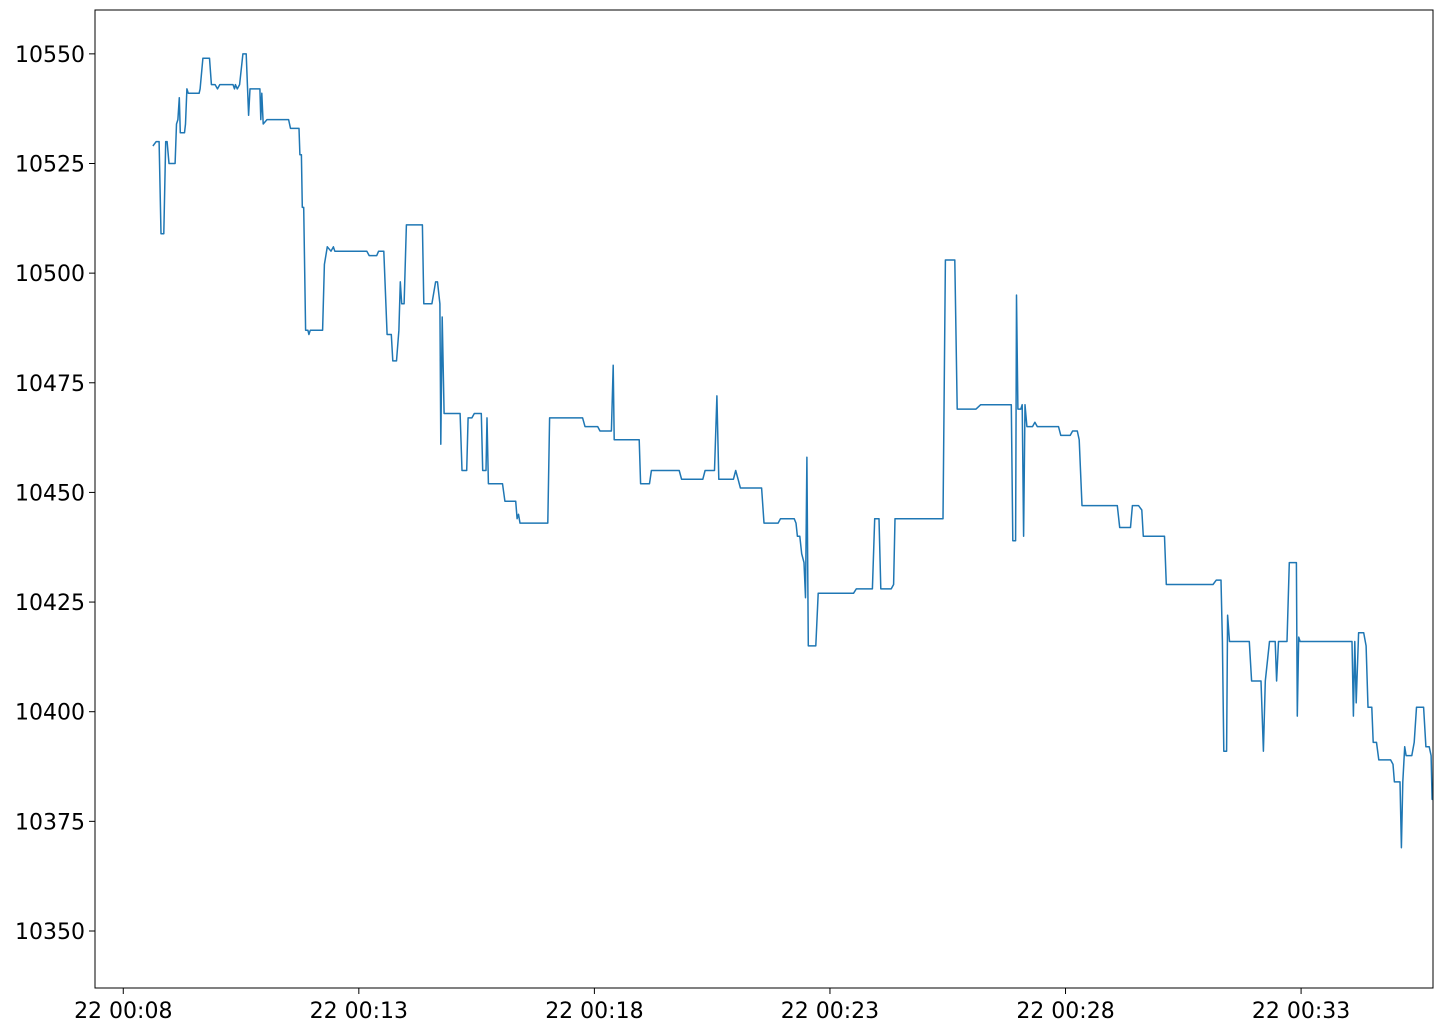 Image resolution: width=1443 pixels, height=1027 pixels. What do you see at coordinates (50, 493) in the screenshot?
I see `y-tick-label-4: 10450` at bounding box center [50, 493].